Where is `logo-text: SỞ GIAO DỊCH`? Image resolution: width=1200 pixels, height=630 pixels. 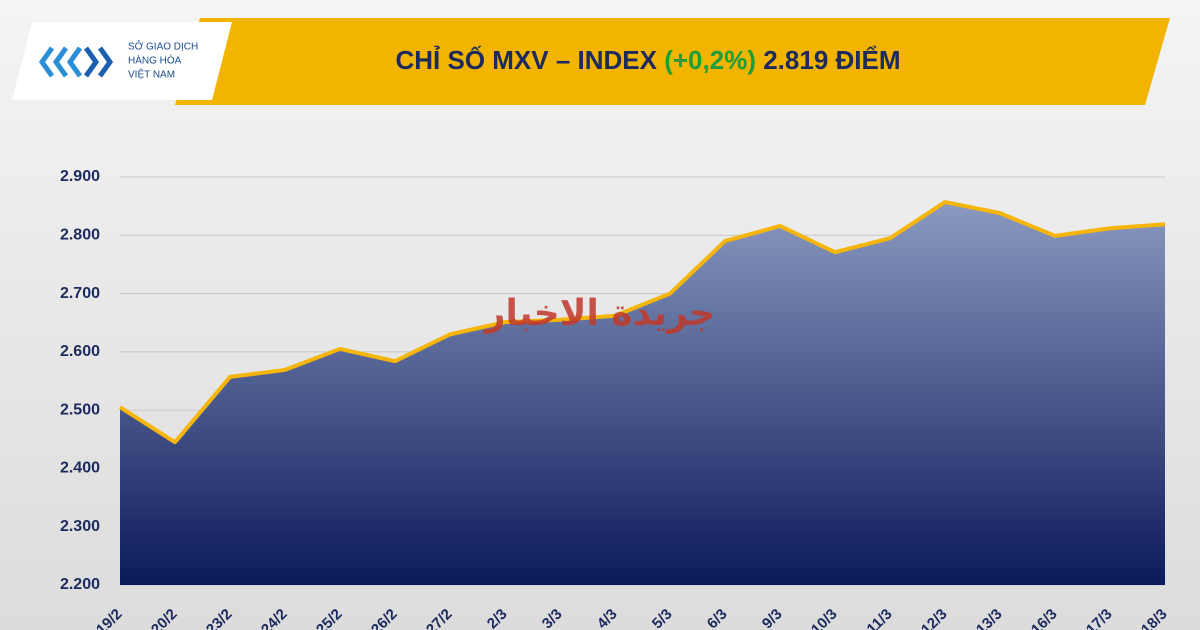 logo-text: SỞ GIAO DỊCH is located at coordinates (163, 46).